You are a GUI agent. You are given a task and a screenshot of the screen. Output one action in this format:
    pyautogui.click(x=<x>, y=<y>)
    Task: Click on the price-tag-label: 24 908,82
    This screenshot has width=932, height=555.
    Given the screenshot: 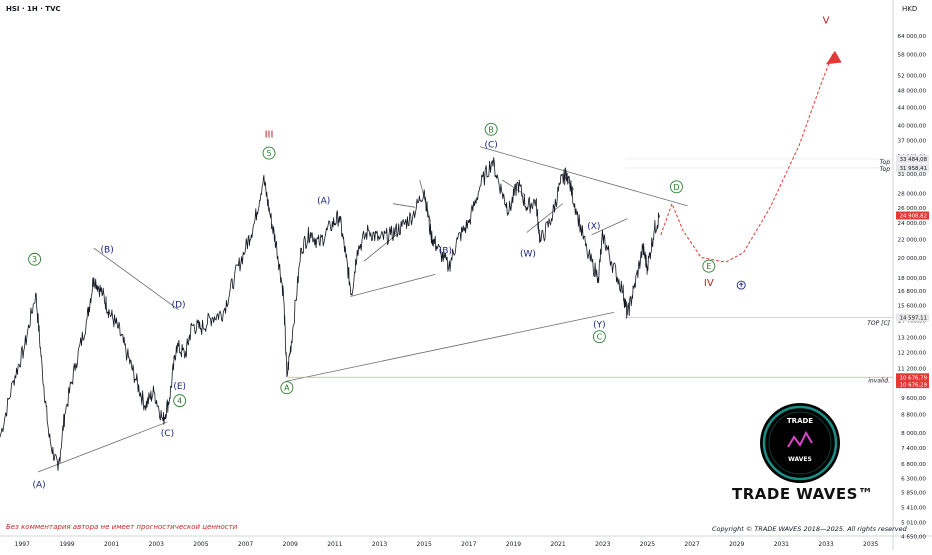 What is the action you would take?
    pyautogui.click(x=913, y=217)
    